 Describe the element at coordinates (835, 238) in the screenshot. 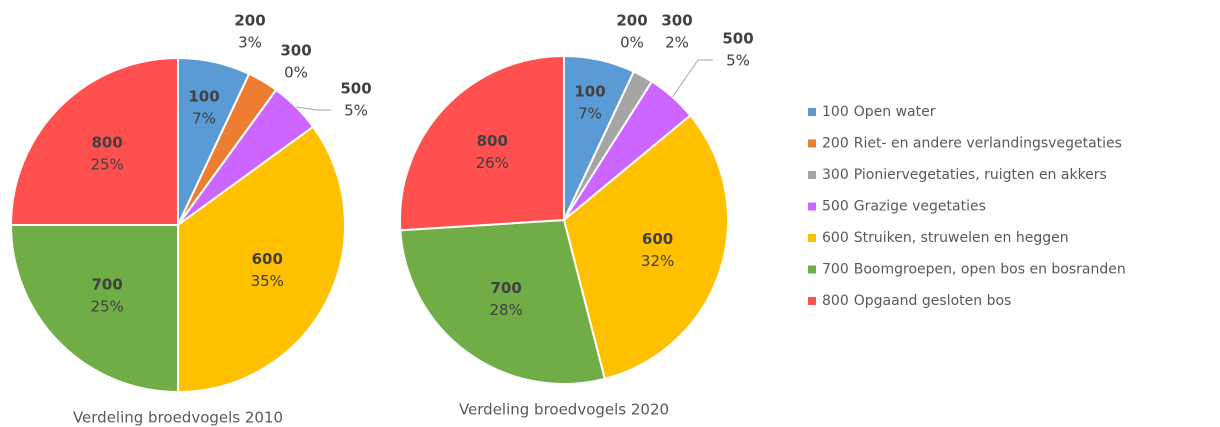

I see `legend-code: 600` at that location.